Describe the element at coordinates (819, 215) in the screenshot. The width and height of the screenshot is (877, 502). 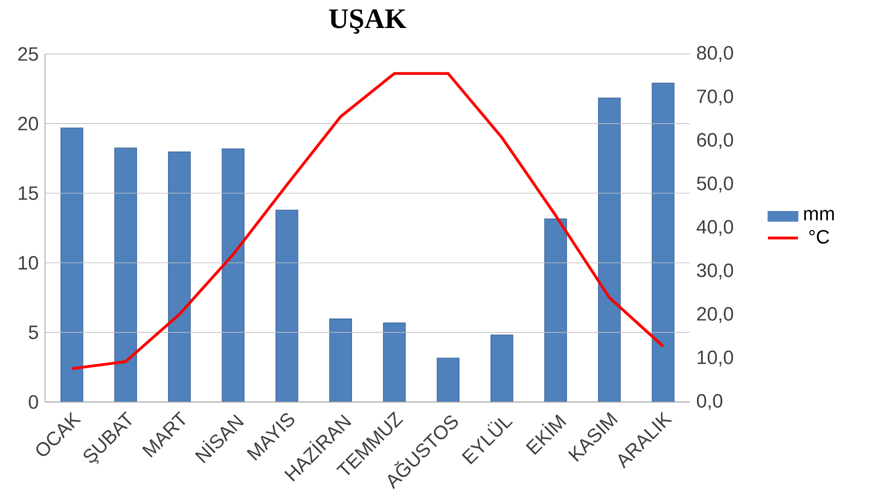
I see `legend-label: mm` at that location.